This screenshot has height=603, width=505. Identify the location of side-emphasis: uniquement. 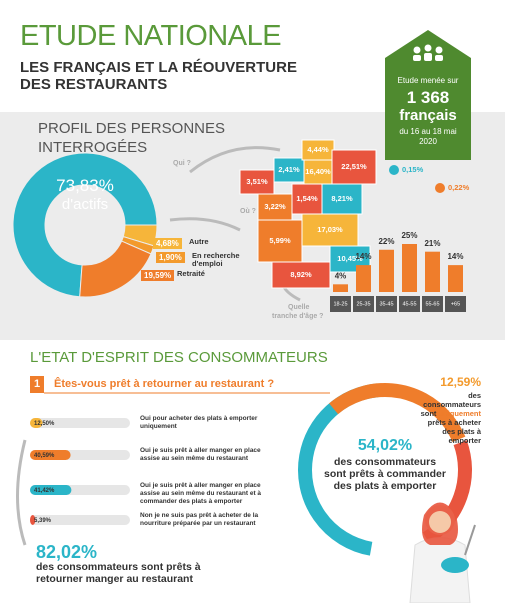
(460, 413).